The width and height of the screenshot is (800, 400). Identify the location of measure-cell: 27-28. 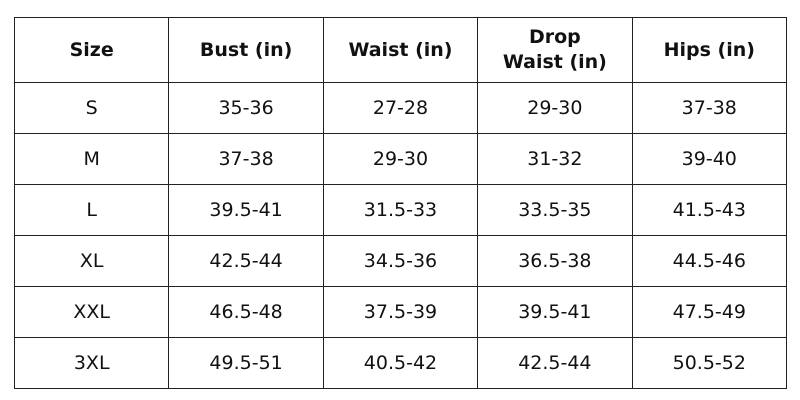
(400, 108).